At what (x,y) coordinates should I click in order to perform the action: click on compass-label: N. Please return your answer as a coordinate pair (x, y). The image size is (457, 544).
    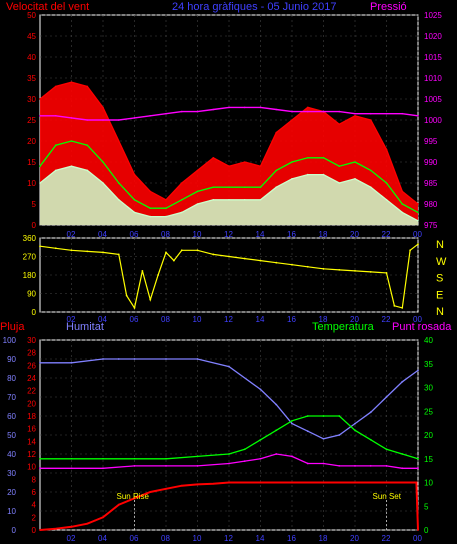
    Looking at the image, I should click on (440, 245).